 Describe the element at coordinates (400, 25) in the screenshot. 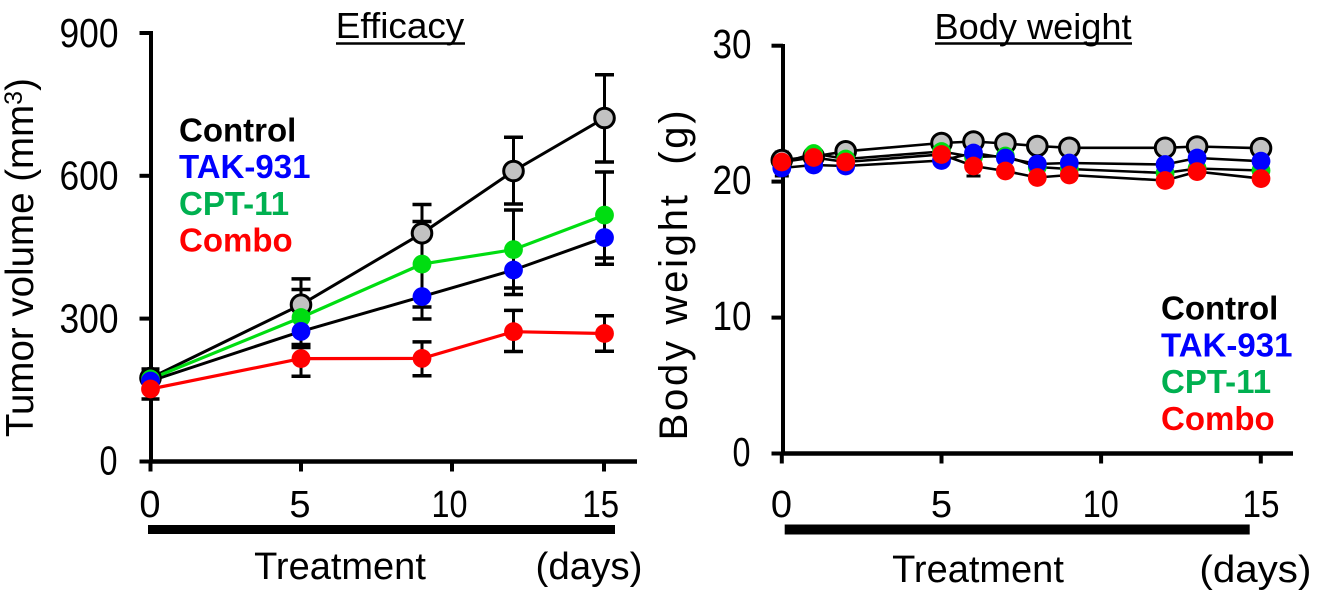

I see `svg-text: Efficacy` at that location.